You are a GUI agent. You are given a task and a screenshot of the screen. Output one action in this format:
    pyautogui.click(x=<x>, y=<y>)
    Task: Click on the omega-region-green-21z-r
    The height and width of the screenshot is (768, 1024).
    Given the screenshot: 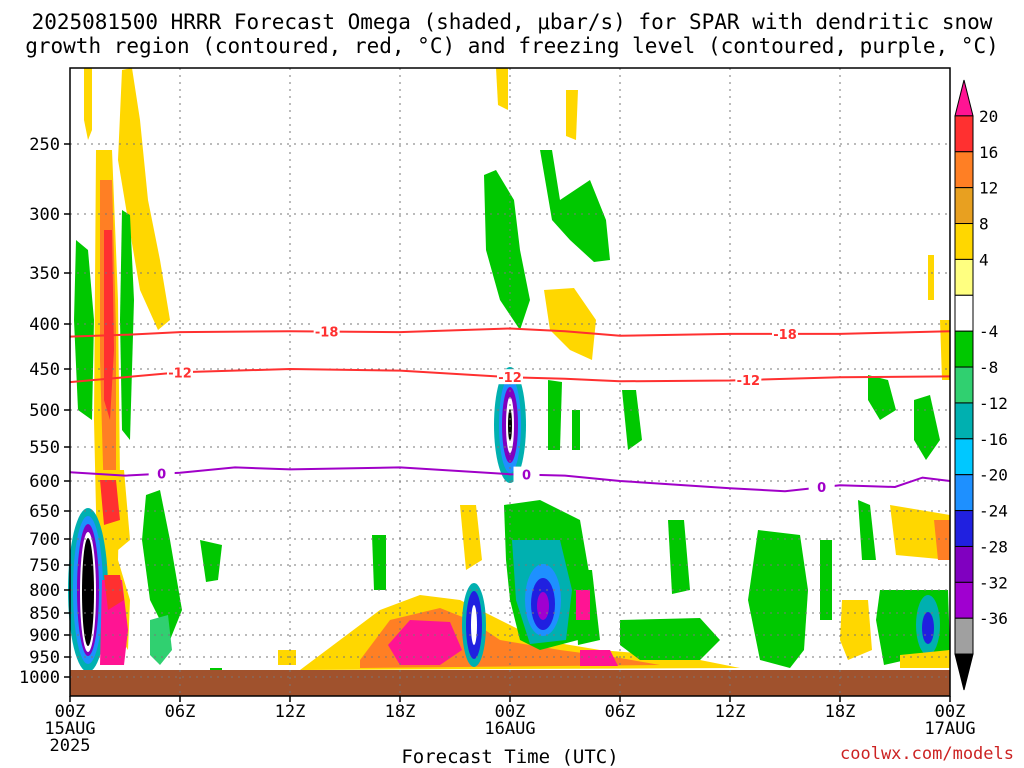 What is the action you would take?
    pyautogui.click(x=882, y=397)
    